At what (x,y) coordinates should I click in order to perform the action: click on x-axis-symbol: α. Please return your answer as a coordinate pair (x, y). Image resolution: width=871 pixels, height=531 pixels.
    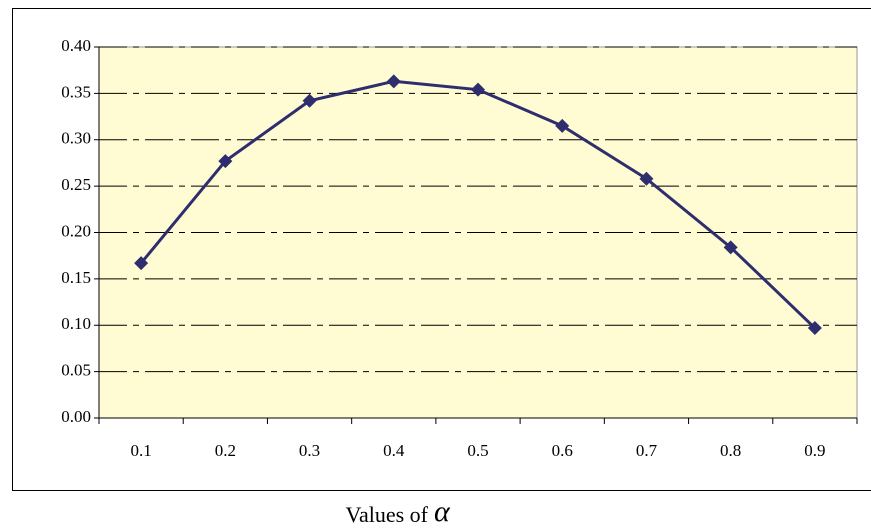
    Looking at the image, I should click on (442, 511).